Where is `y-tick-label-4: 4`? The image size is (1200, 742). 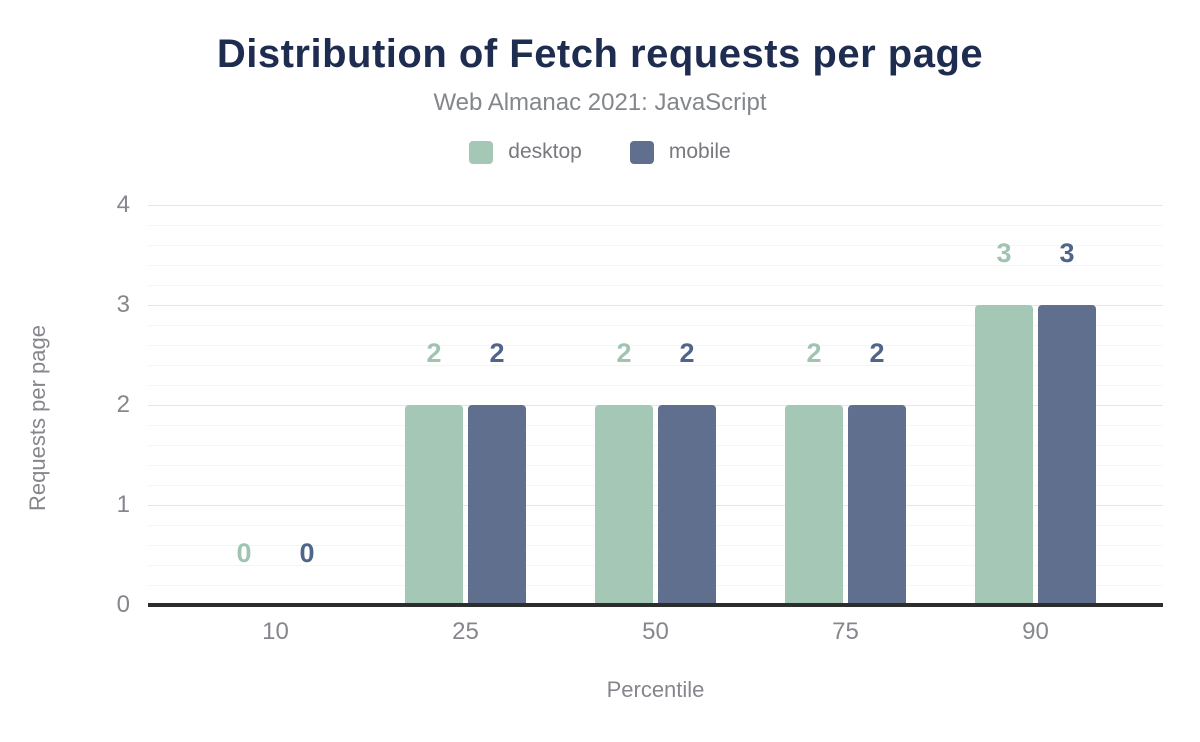 y-tick-label-4: 4 is located at coordinates (123, 204).